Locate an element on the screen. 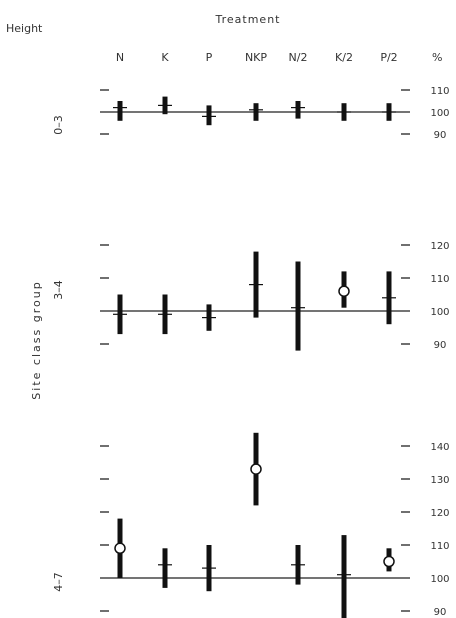 This screenshot has width=456, height=618. height-group-label: 3–4 is located at coordinates (58, 290).